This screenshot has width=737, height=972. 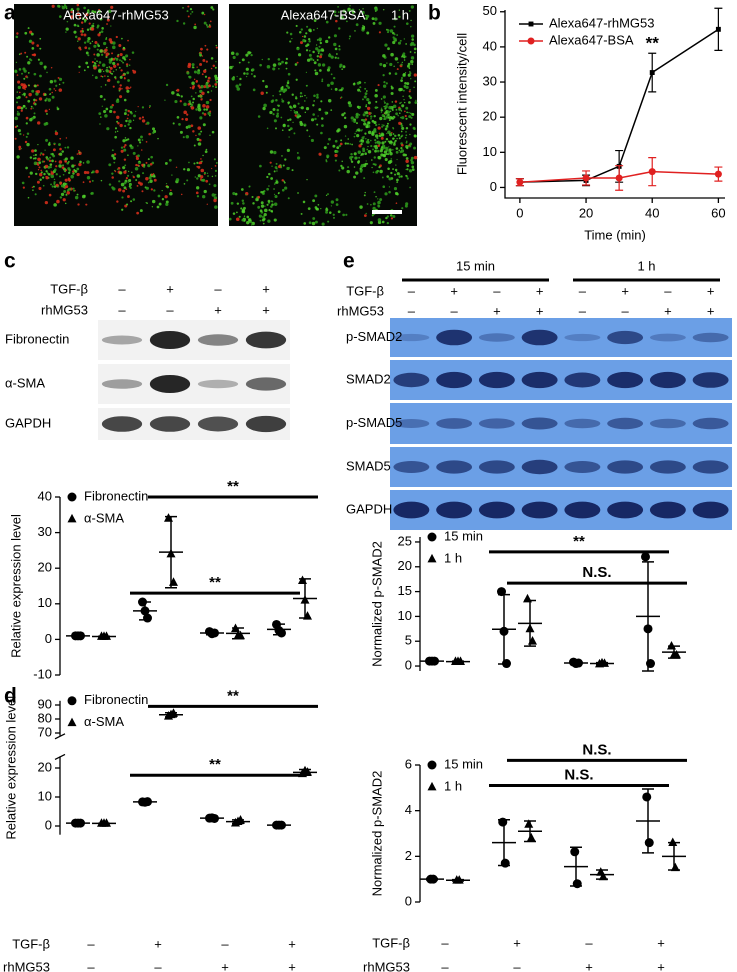 What do you see at coordinates (520, 182) in the screenshot?
I see `point` at bounding box center [520, 182].